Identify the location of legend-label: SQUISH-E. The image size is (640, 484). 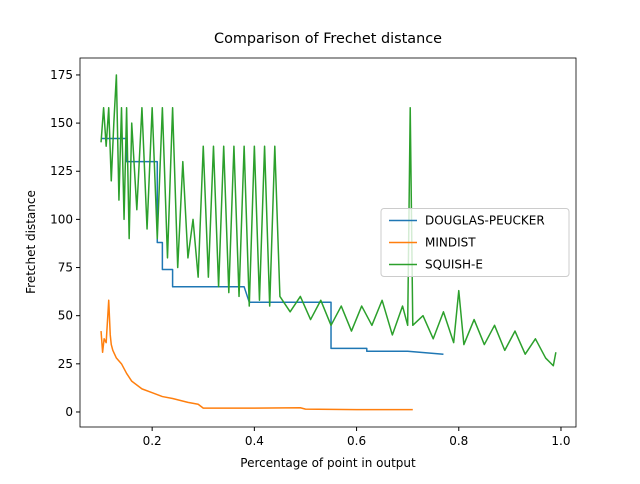
(454, 265).